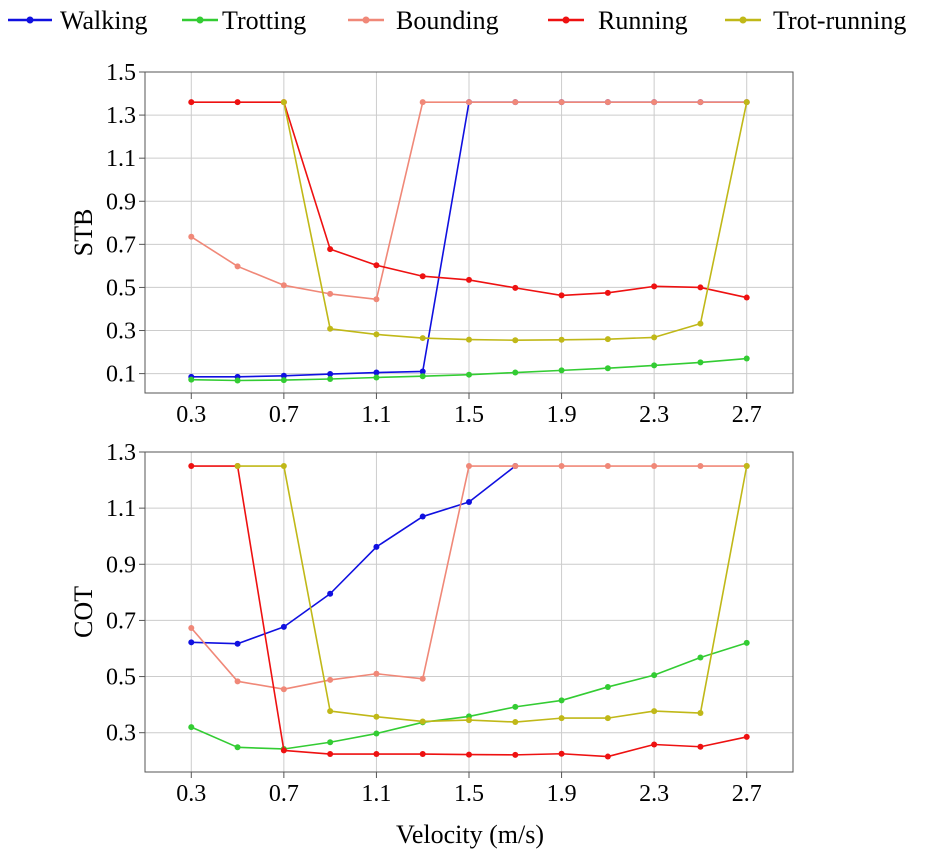  I want to click on series-trot-running, so click(515, 221).